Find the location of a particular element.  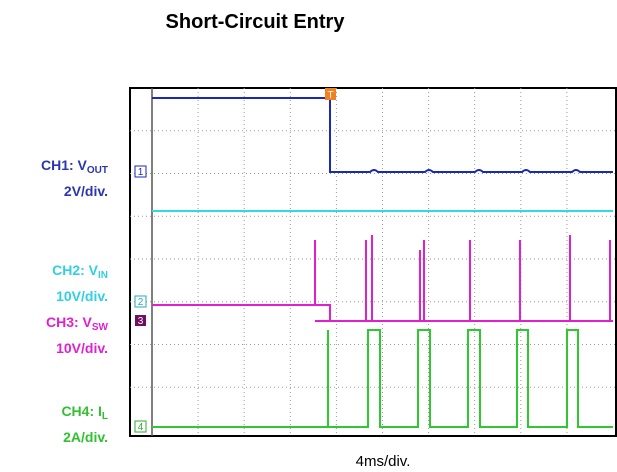

ch1-sub: OUT is located at coordinates (97, 170).